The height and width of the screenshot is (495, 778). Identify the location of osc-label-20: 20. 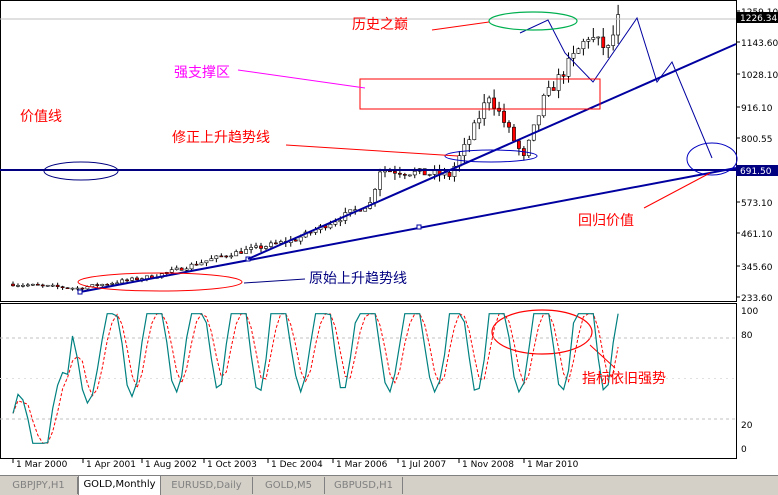
(747, 426).